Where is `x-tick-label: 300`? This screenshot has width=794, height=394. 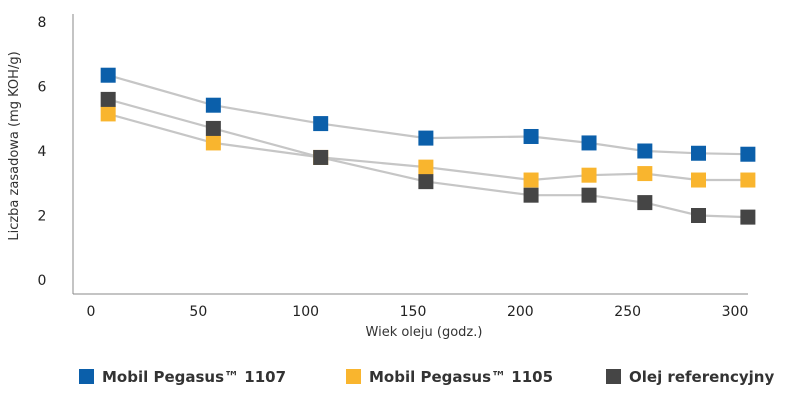 x-tick-label: 300 is located at coordinates (735, 312).